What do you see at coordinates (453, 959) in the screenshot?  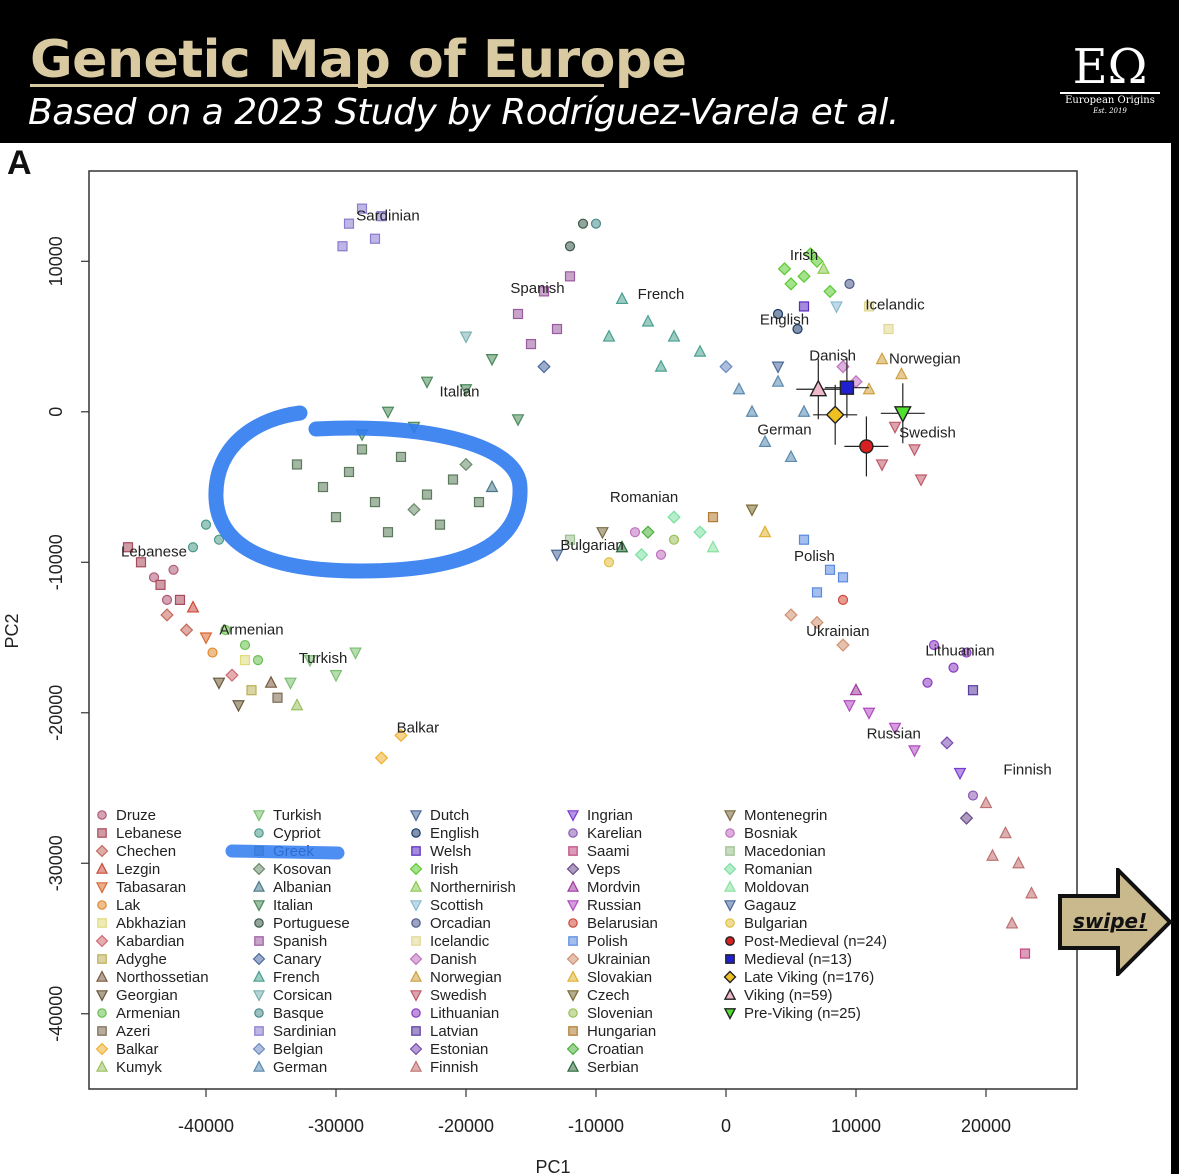 I see `legend-label: Danish` at bounding box center [453, 959].